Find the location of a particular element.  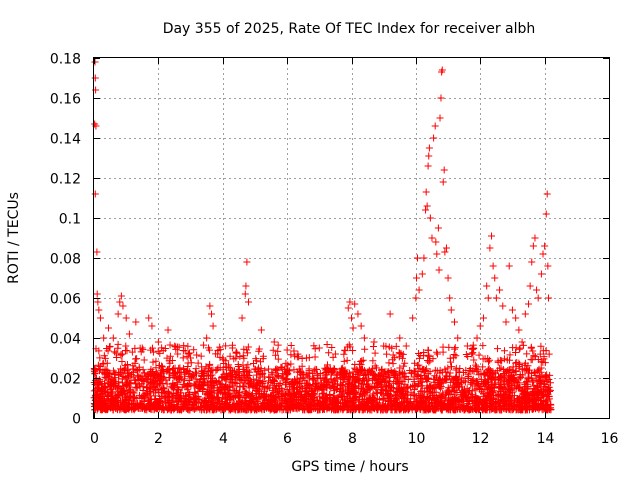

y-tick-labels: 0 0.02 0.04 0.06 0.08 0.1 0.12 0.14 0.16 0.18 is located at coordinates (65, 240).